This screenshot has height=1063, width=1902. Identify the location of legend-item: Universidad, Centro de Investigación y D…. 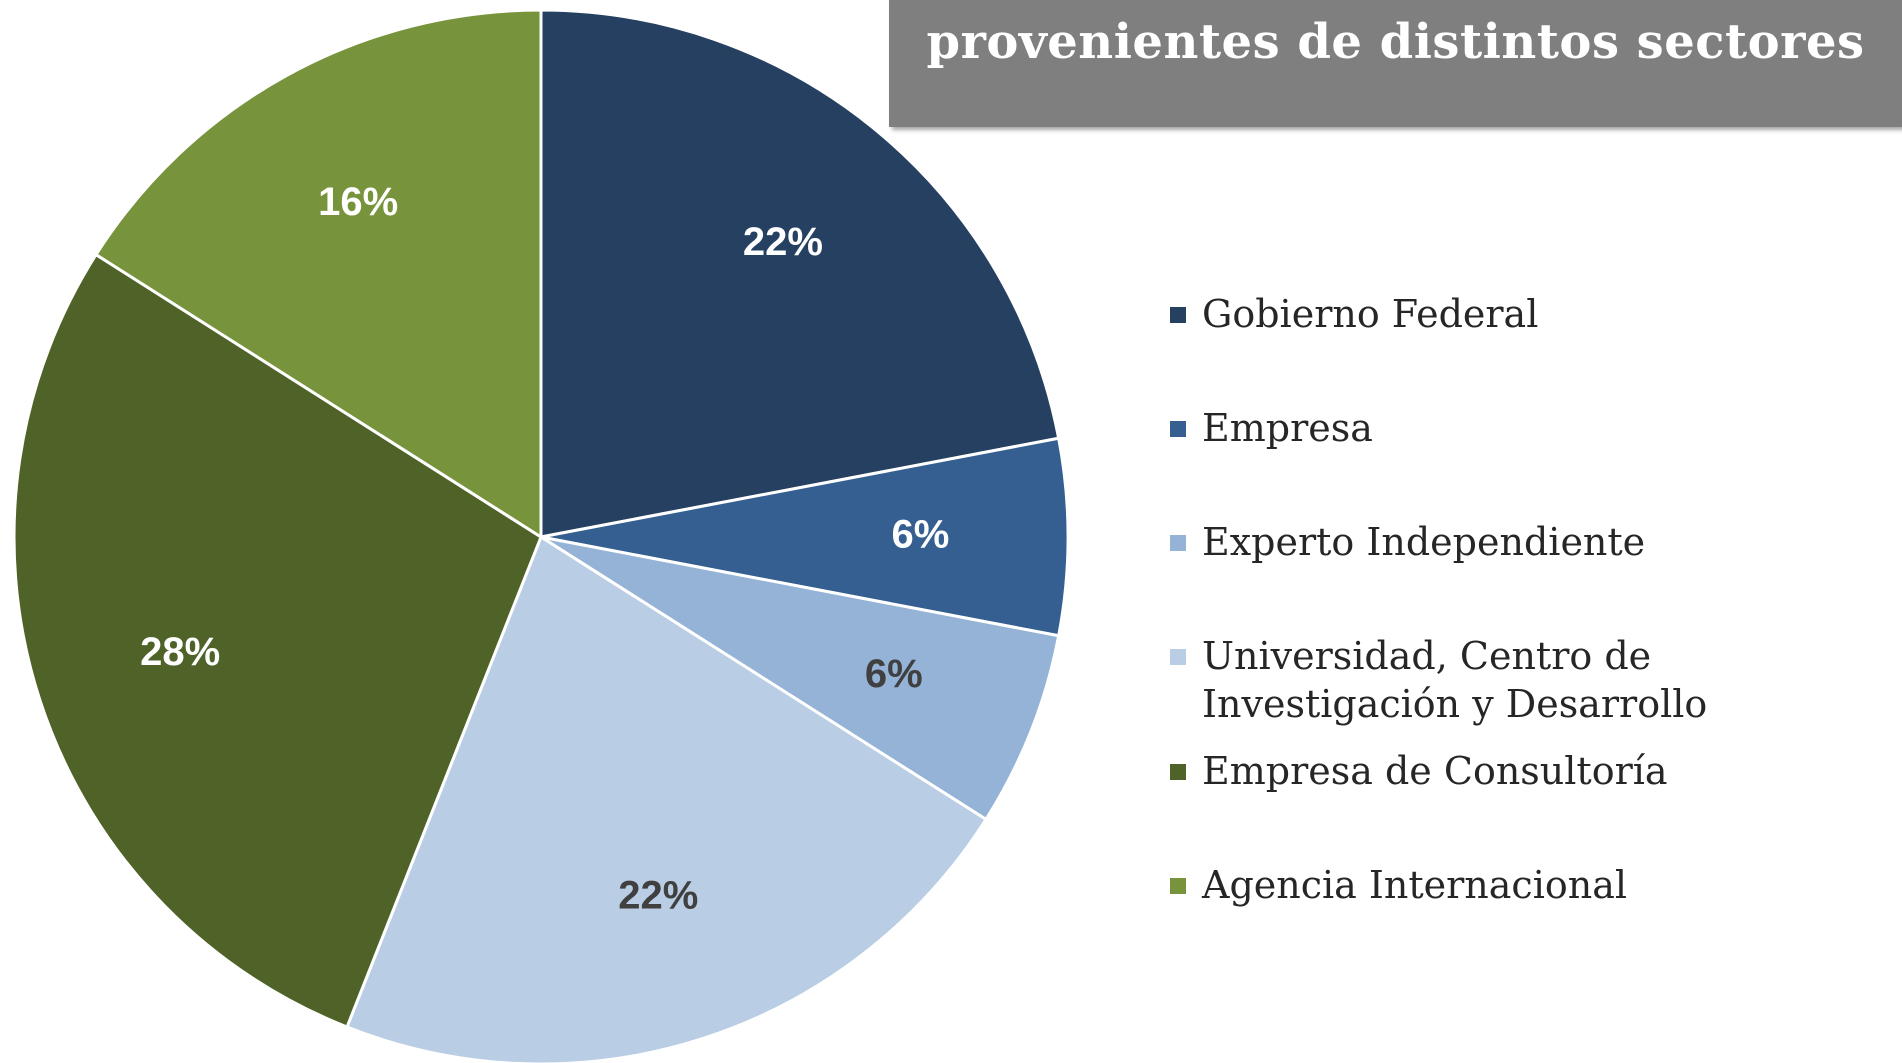
(1535, 680).